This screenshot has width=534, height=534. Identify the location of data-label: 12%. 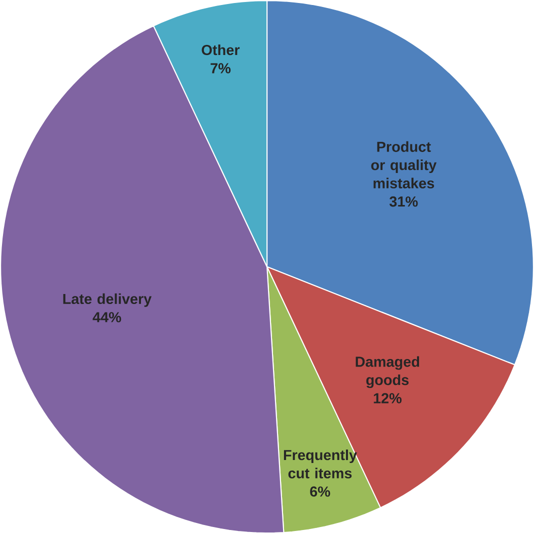
(388, 398).